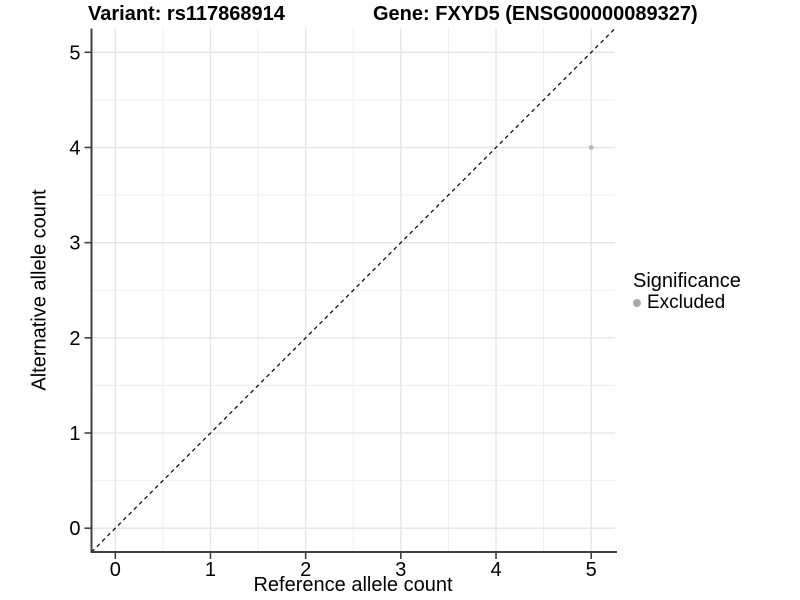 The width and height of the screenshot is (800, 600). I want to click on y-tick-label: 5, so click(74, 53).